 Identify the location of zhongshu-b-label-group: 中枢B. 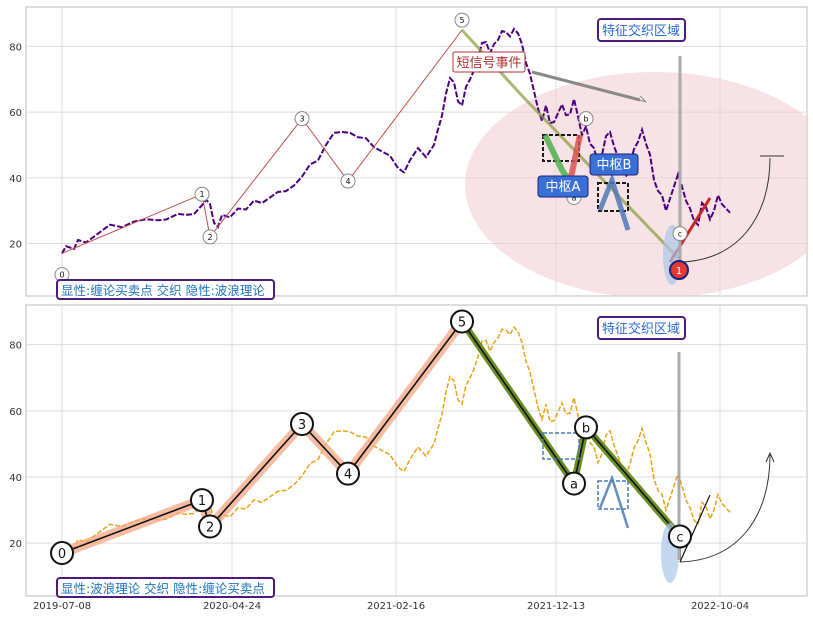
(614, 164).